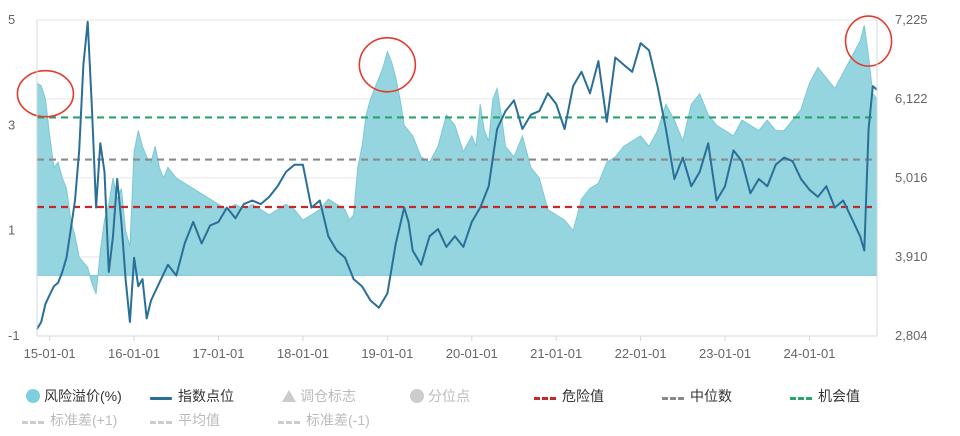 The width and height of the screenshot is (960, 436). I want to click on left-tick-label: -1, so click(14, 335).